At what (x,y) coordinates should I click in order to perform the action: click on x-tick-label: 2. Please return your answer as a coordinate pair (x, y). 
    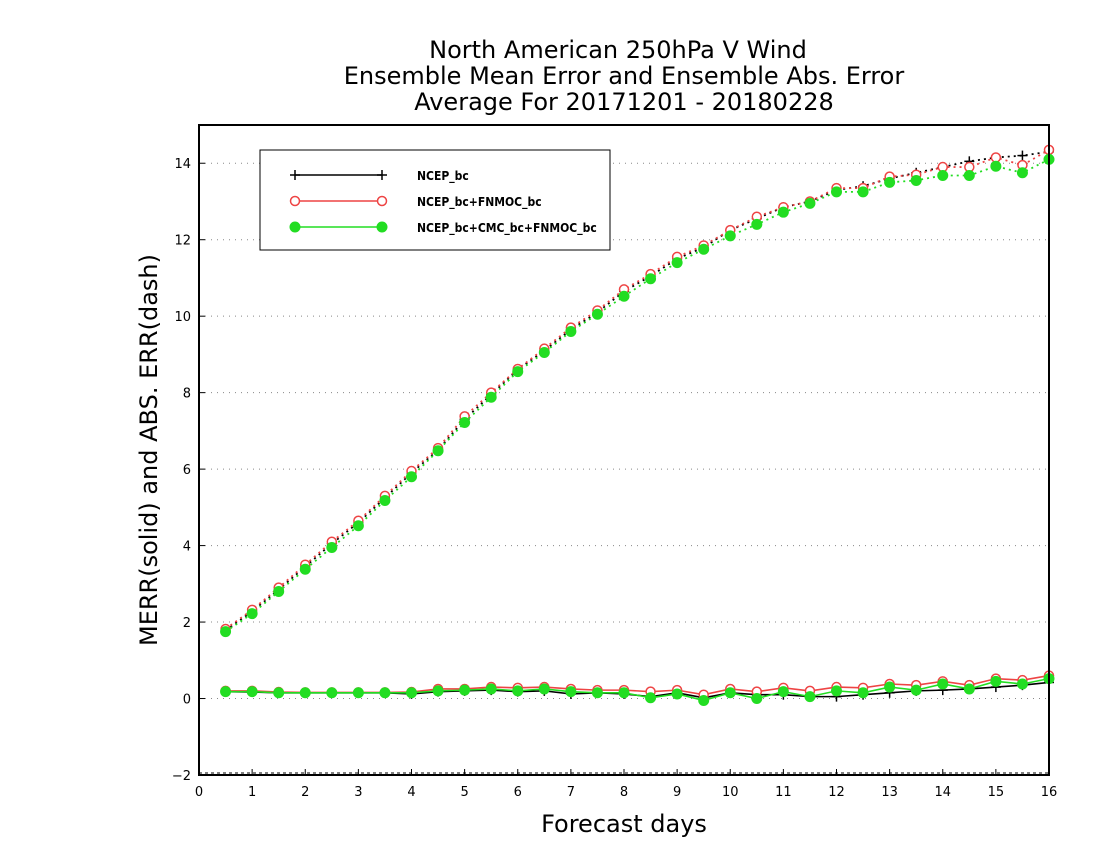
    Looking at the image, I should click on (305, 792).